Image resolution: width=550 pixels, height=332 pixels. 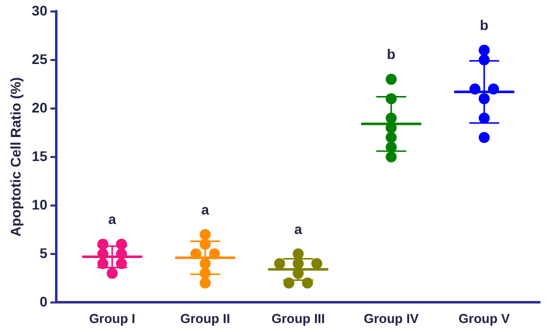 I want to click on y-axis-title: Apoptotic Cell Ratio (%), so click(x=15, y=157).